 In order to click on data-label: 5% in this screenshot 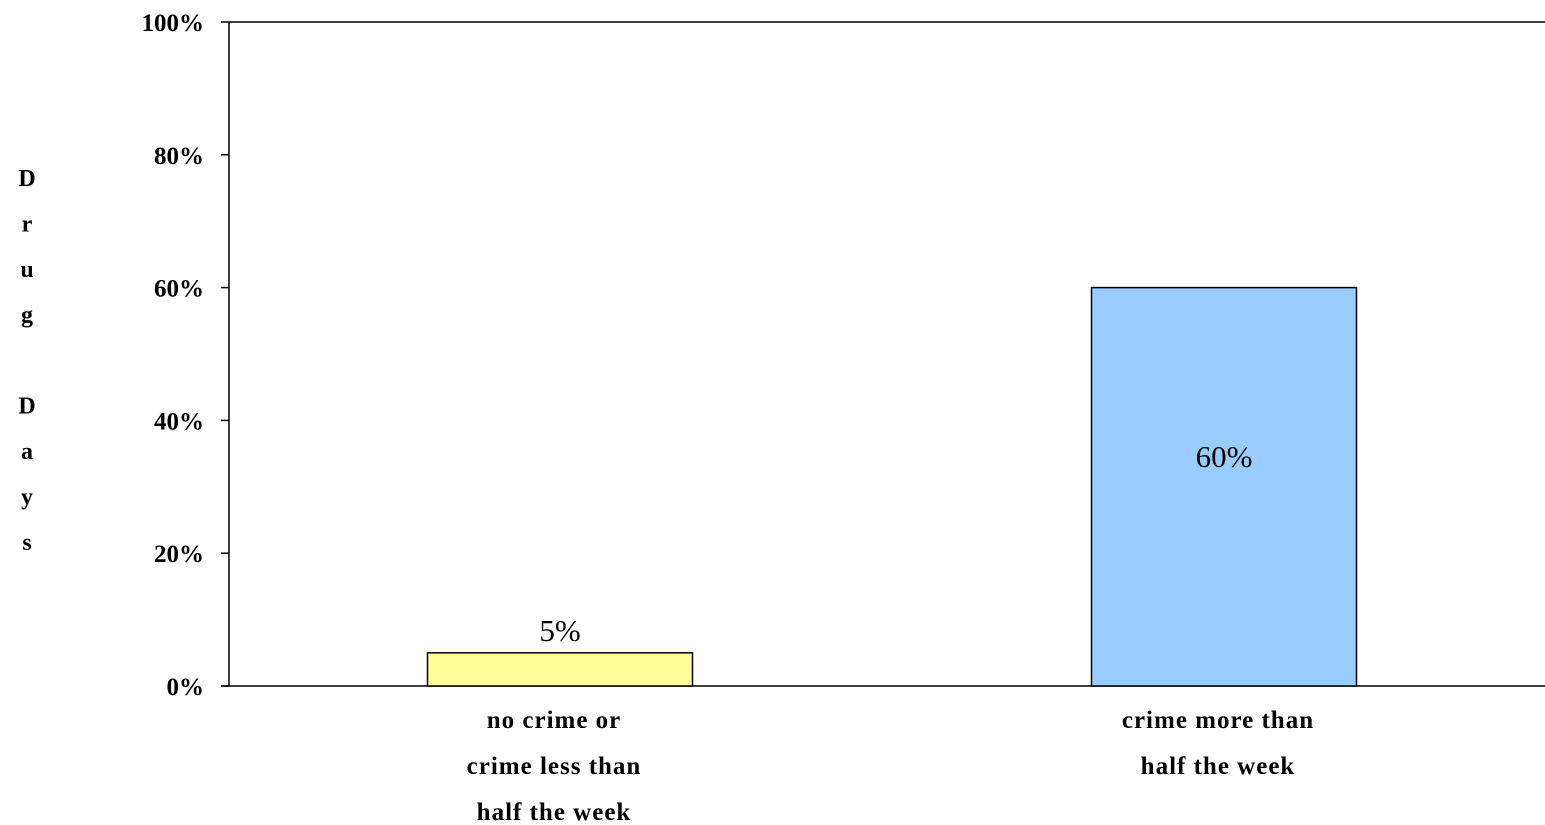, I will do `click(559, 630)`.